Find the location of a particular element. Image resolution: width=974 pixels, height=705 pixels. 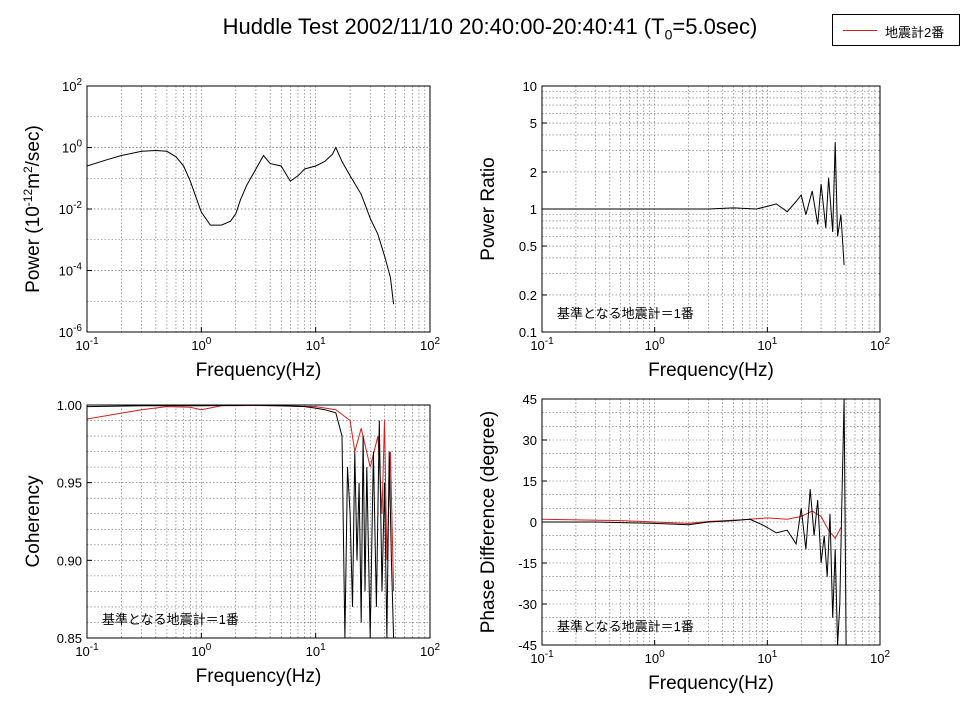

coherency-xtick-label: 10² is located at coordinates (430, 650).